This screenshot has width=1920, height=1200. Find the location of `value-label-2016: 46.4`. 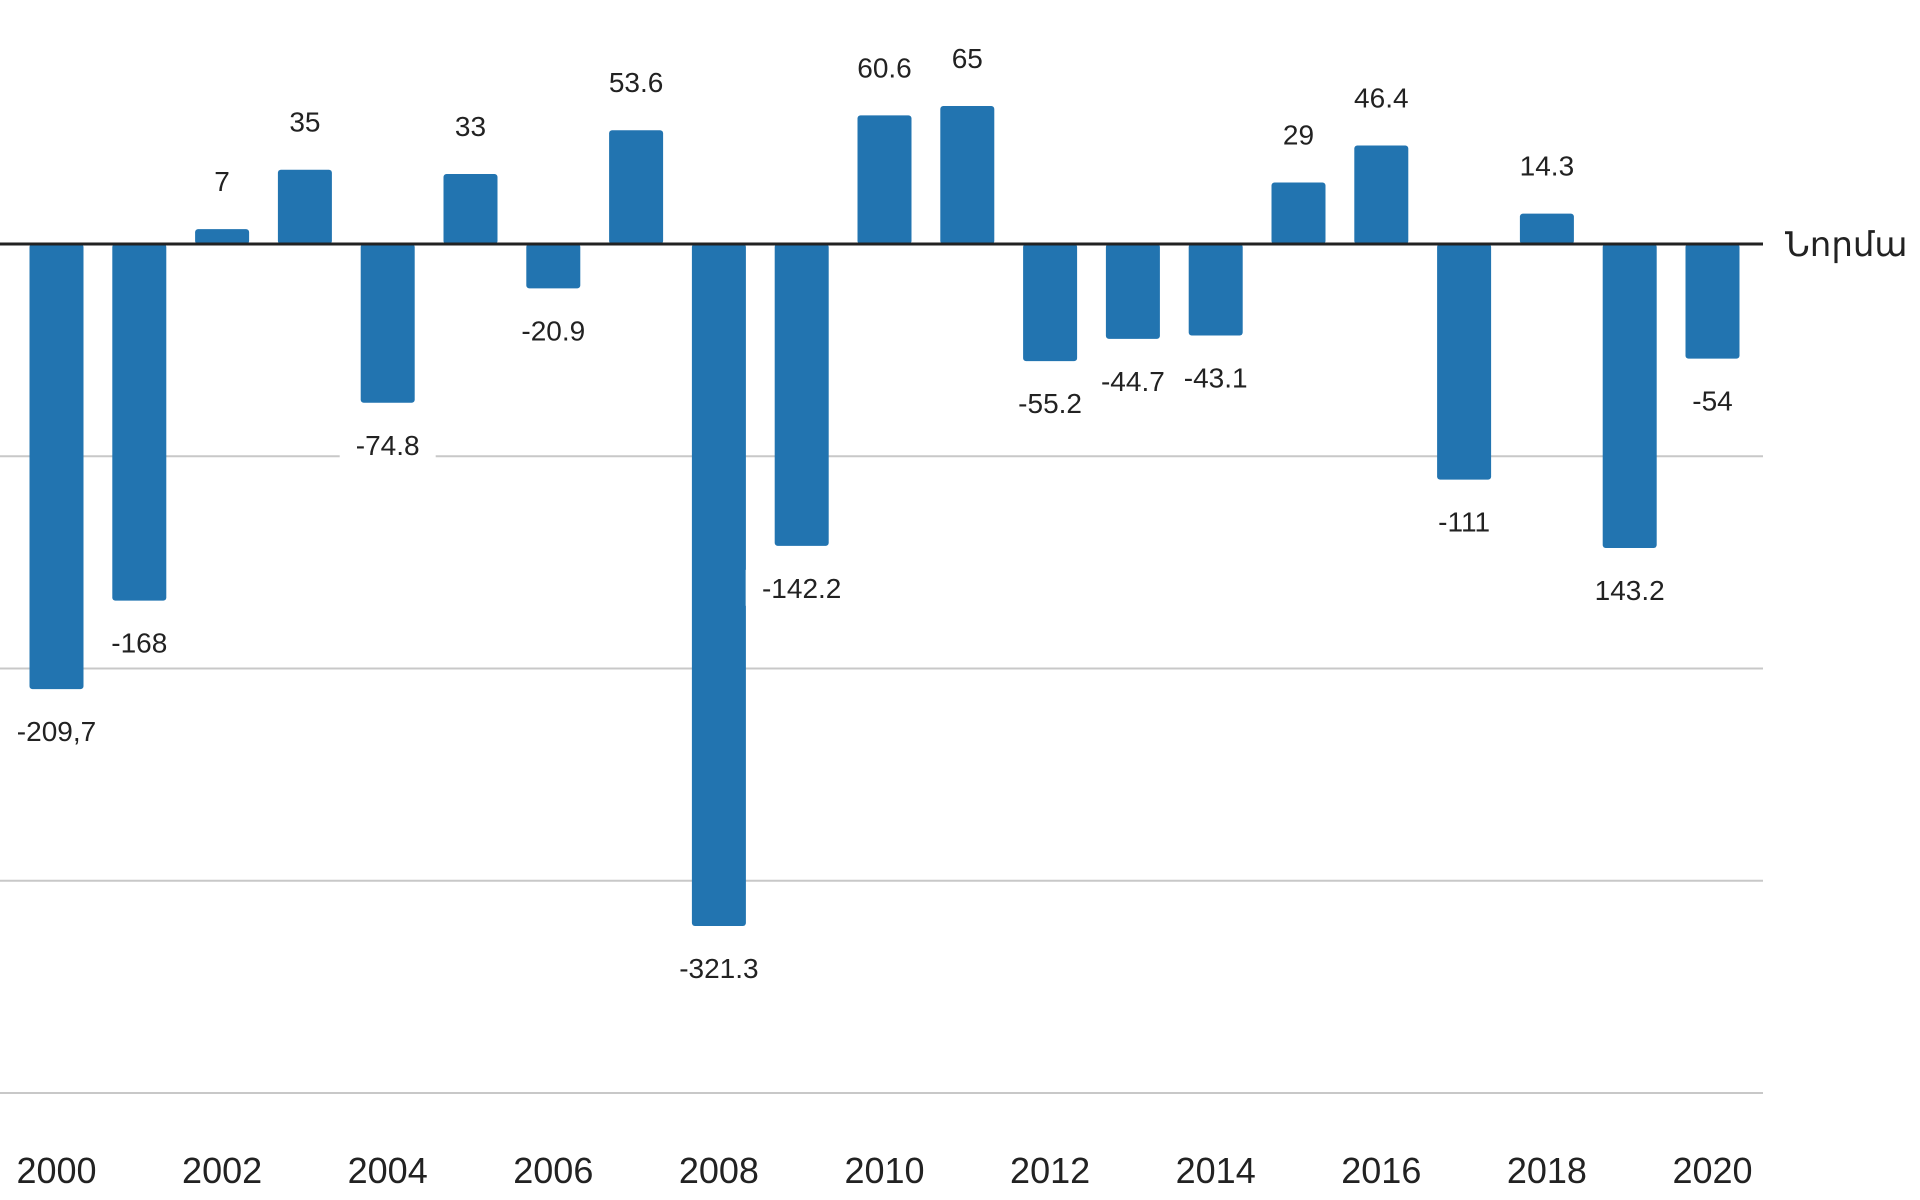

value-label-2016: 46.4 is located at coordinates (1381, 98).